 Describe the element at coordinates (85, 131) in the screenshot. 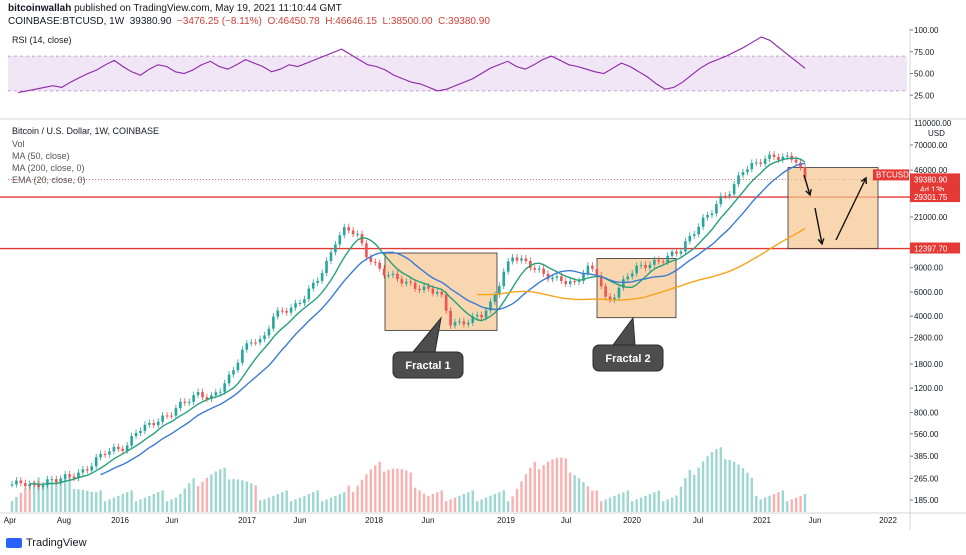

I see `main-title: Bitcoin / U.S. Dollar, 1W, COINBASE` at that location.